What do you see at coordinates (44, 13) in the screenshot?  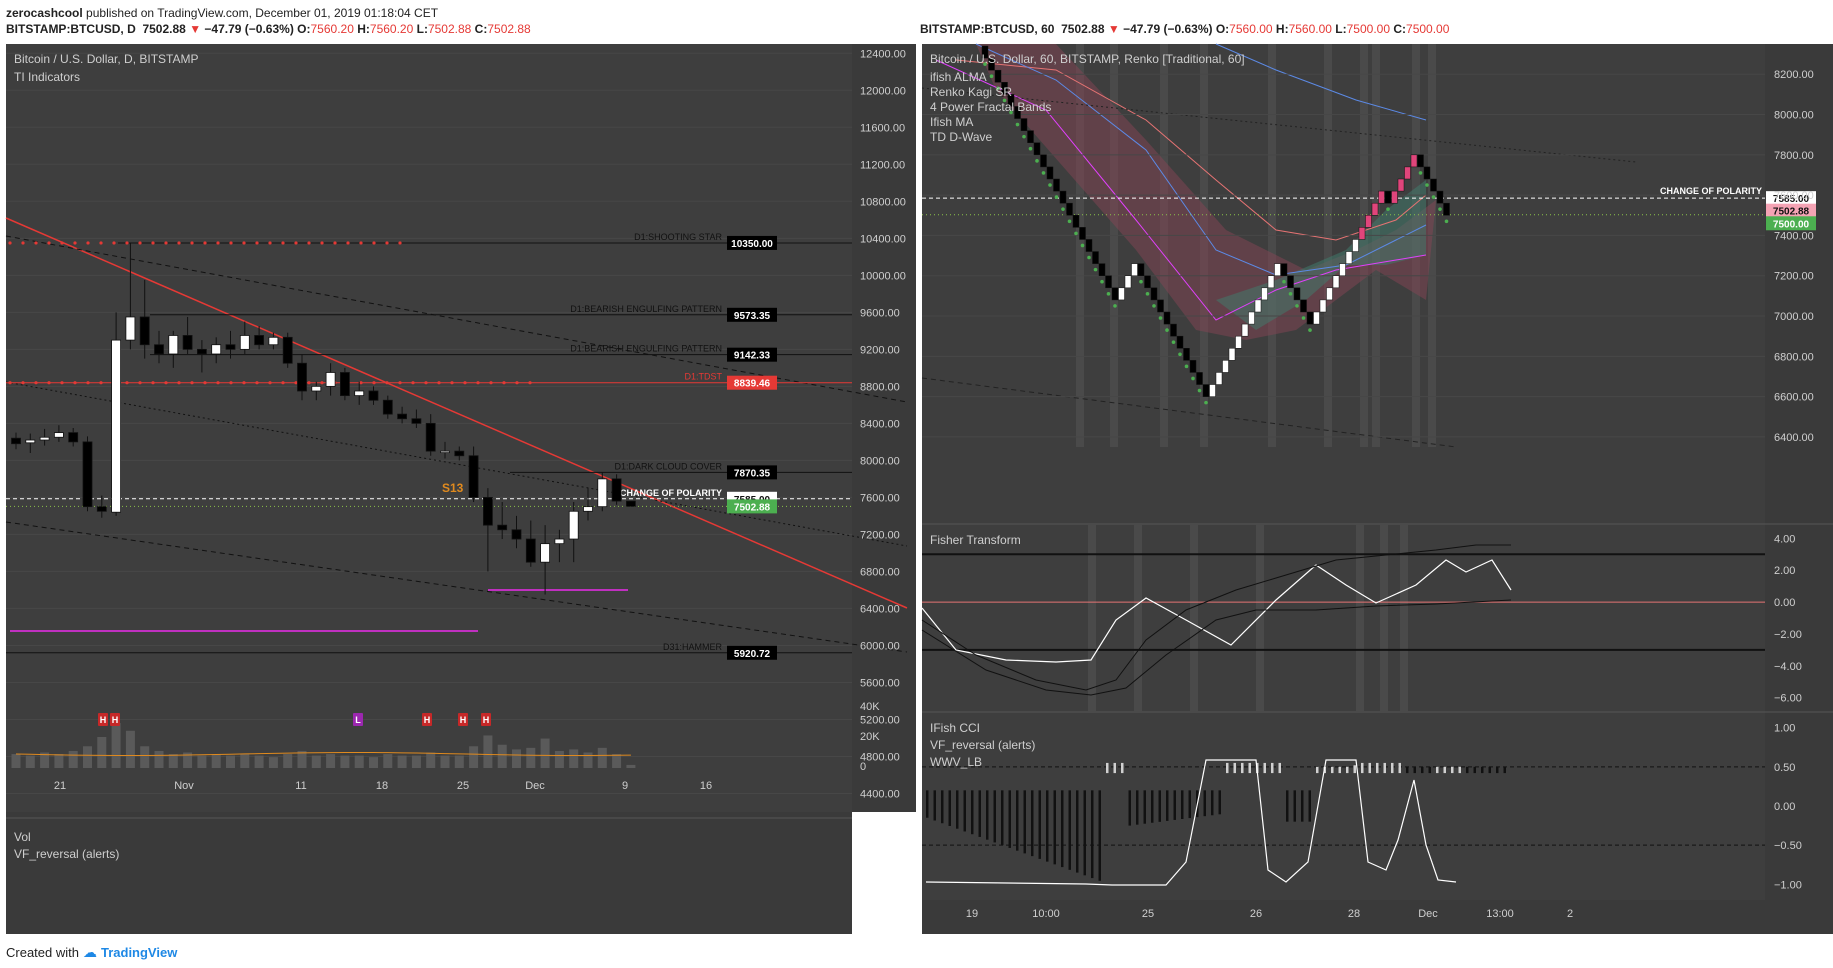 I see `author-name: zerocashcool` at bounding box center [44, 13].